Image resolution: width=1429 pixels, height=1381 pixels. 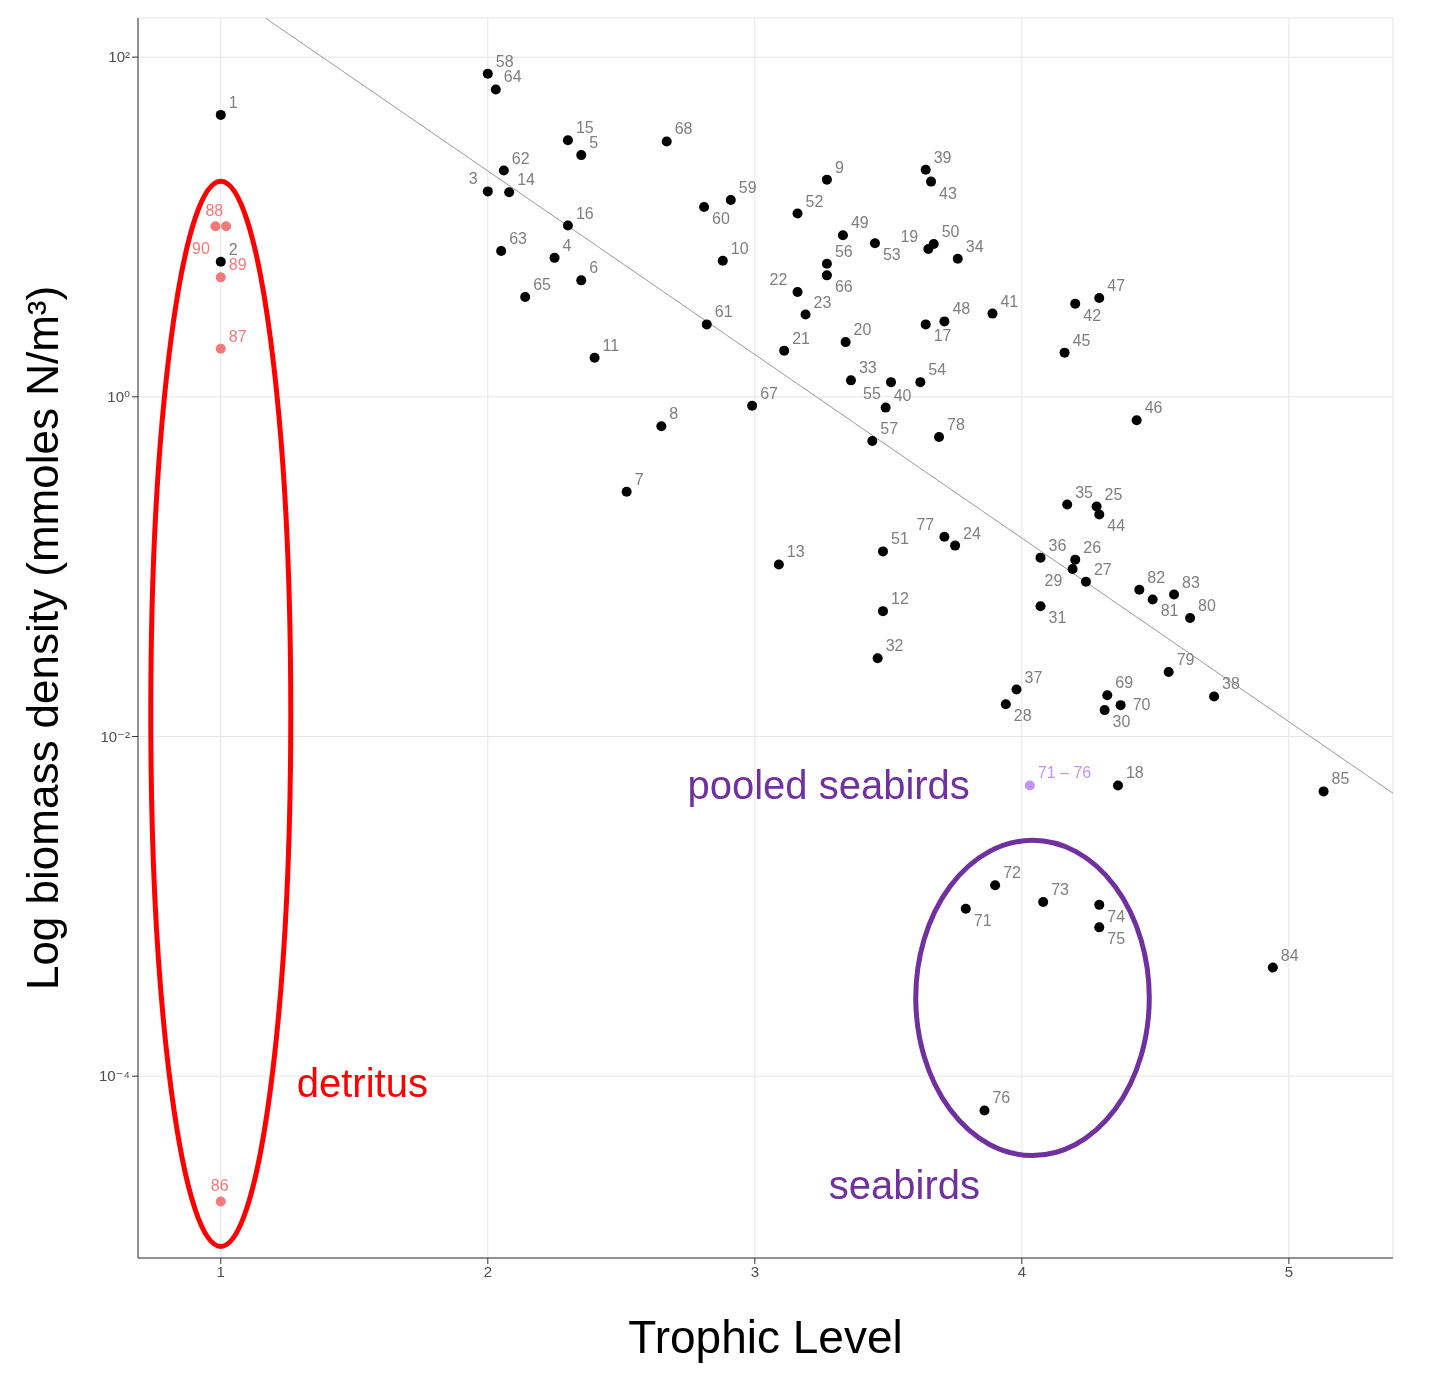 I want to click on x-tick-label: 3, so click(x=754, y=1271).